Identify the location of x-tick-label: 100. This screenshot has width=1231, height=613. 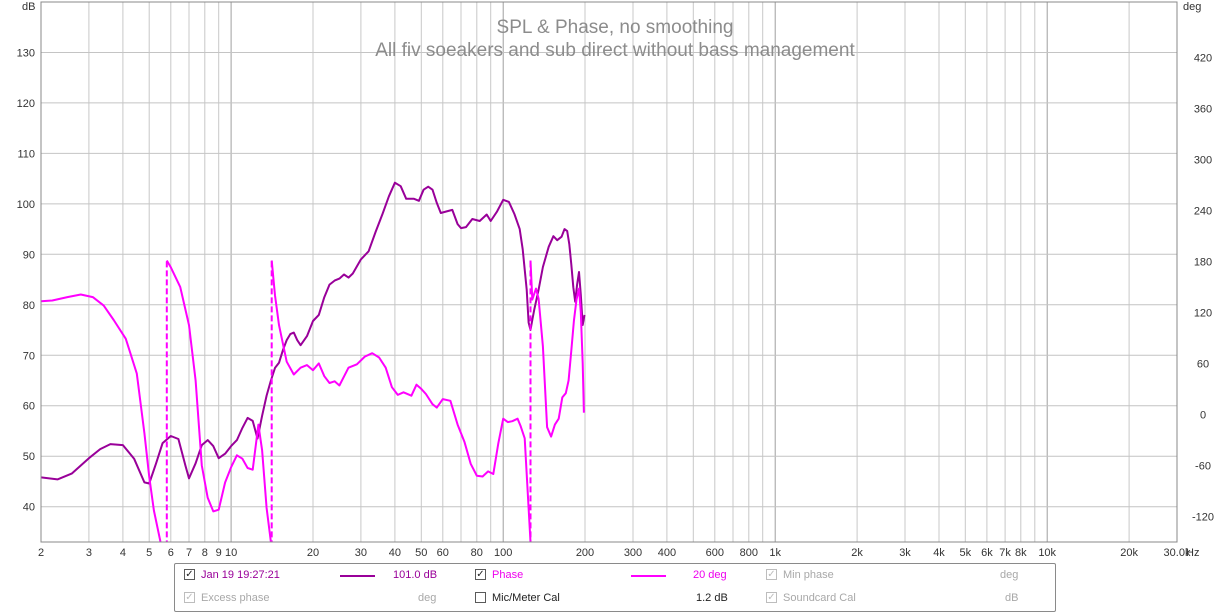
(503, 553).